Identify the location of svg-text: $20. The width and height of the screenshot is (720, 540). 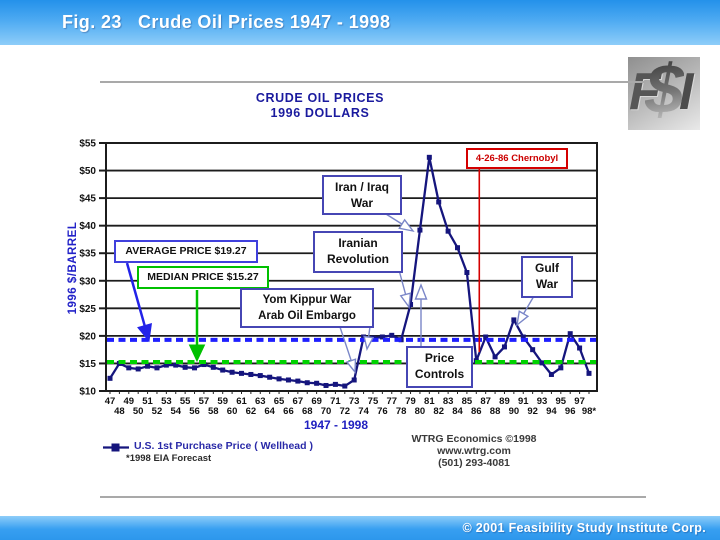
(87, 336).